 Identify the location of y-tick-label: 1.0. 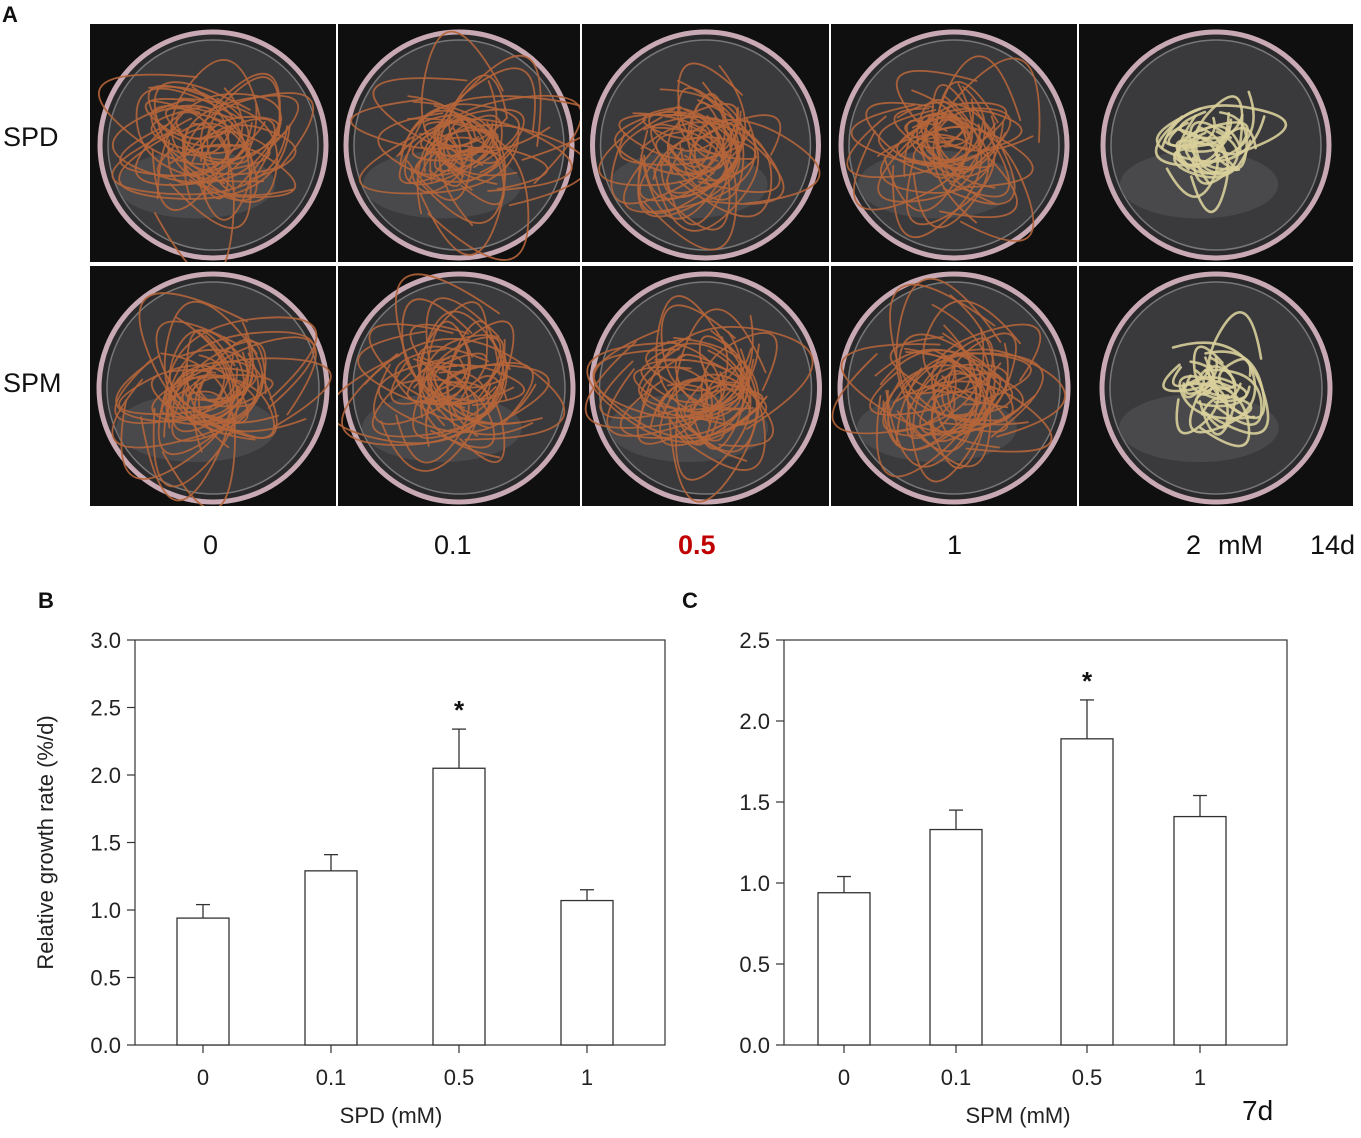
(105, 910).